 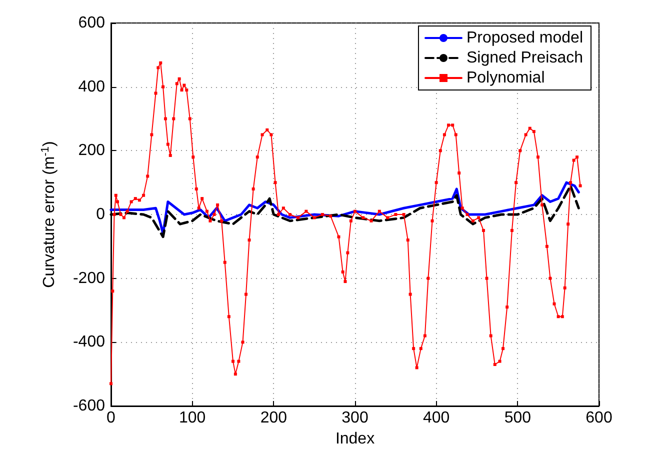 I want to click on y-axis-title: Curvature error (m-1), so click(x=49, y=214).